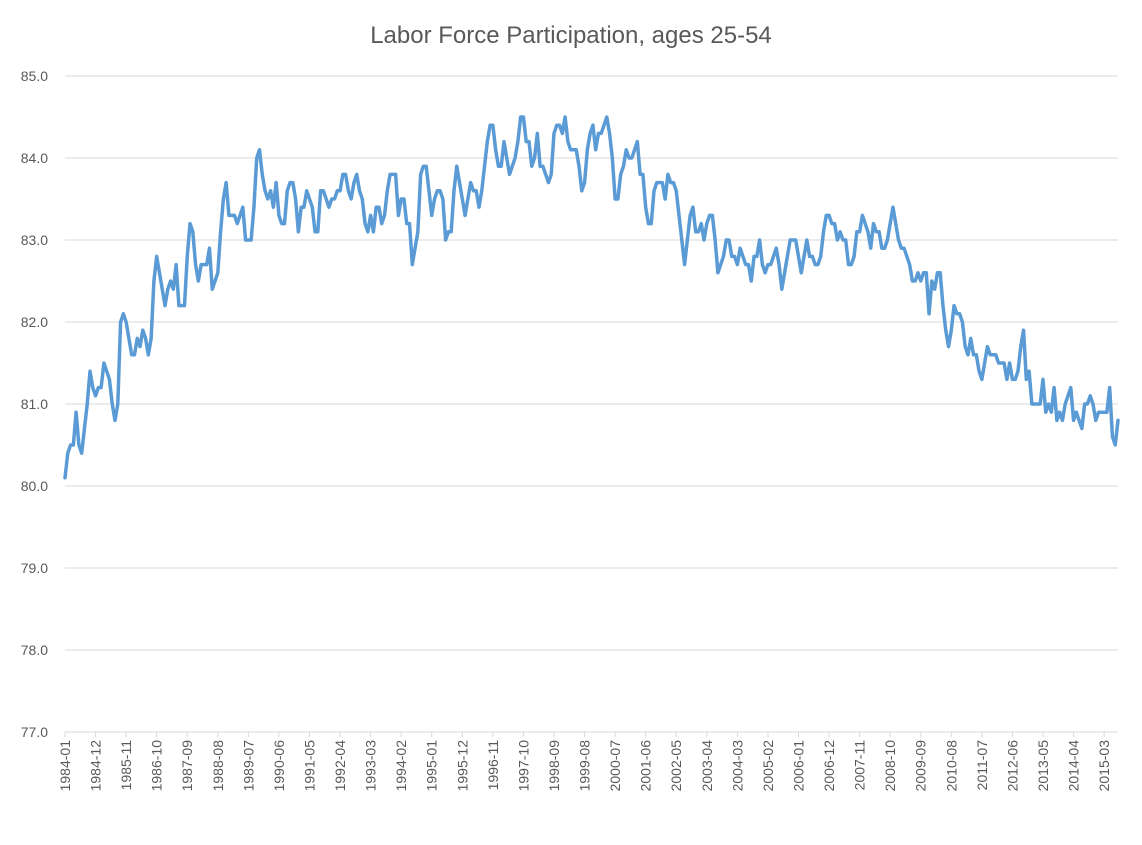 The image size is (1142, 845). I want to click on x-tick-label: 1984-12, so click(96, 766).